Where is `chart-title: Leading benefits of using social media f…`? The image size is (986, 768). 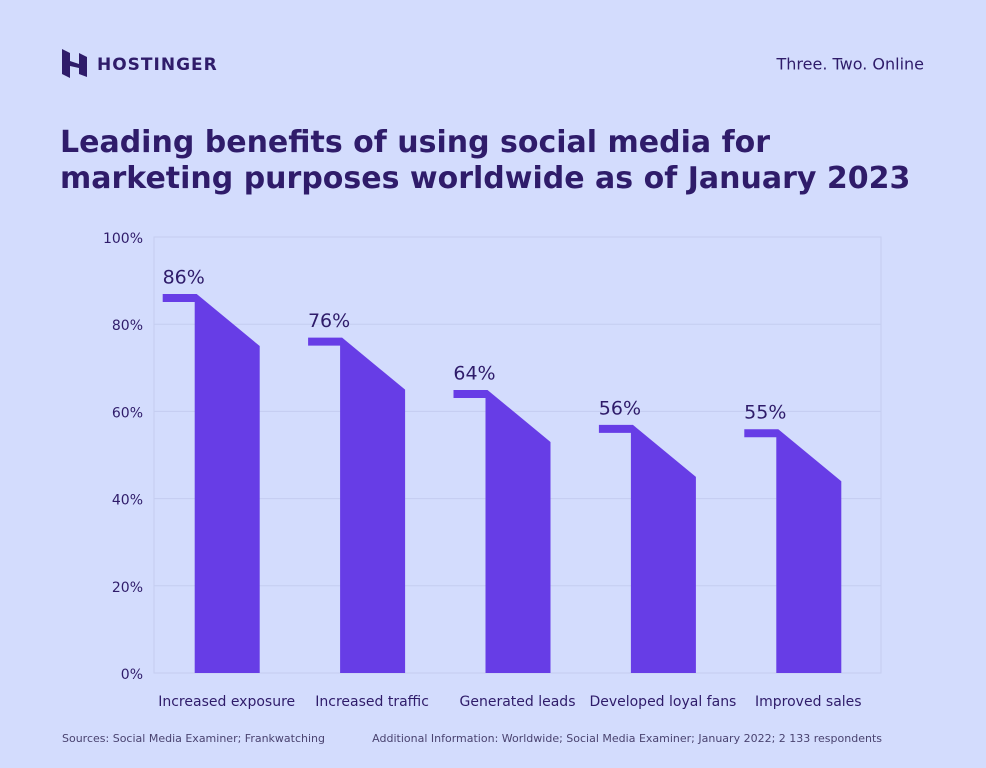 chart-title: Leading benefits of using social media f… is located at coordinates (485, 160).